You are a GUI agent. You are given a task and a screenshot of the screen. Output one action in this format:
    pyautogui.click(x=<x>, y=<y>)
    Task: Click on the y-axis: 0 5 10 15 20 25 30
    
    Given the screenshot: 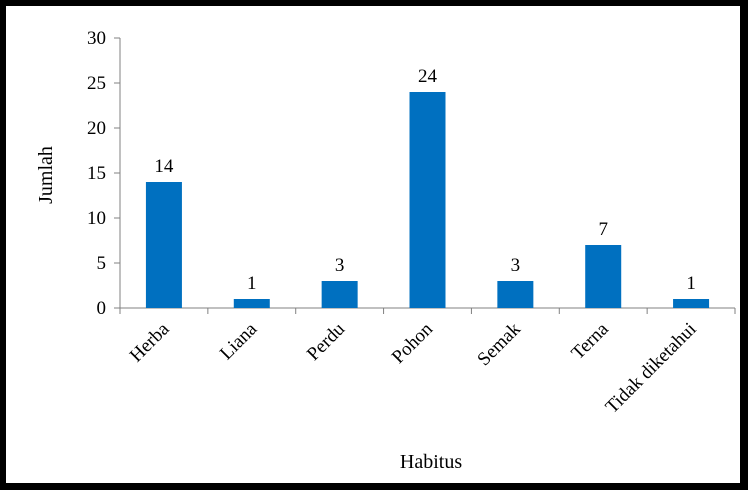 What is the action you would take?
    pyautogui.click(x=104, y=173)
    